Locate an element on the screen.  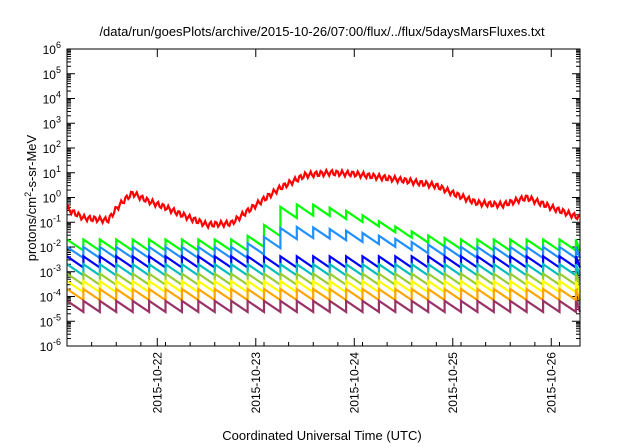
y-tick-label: 10³ is located at coordinates (52, 122).